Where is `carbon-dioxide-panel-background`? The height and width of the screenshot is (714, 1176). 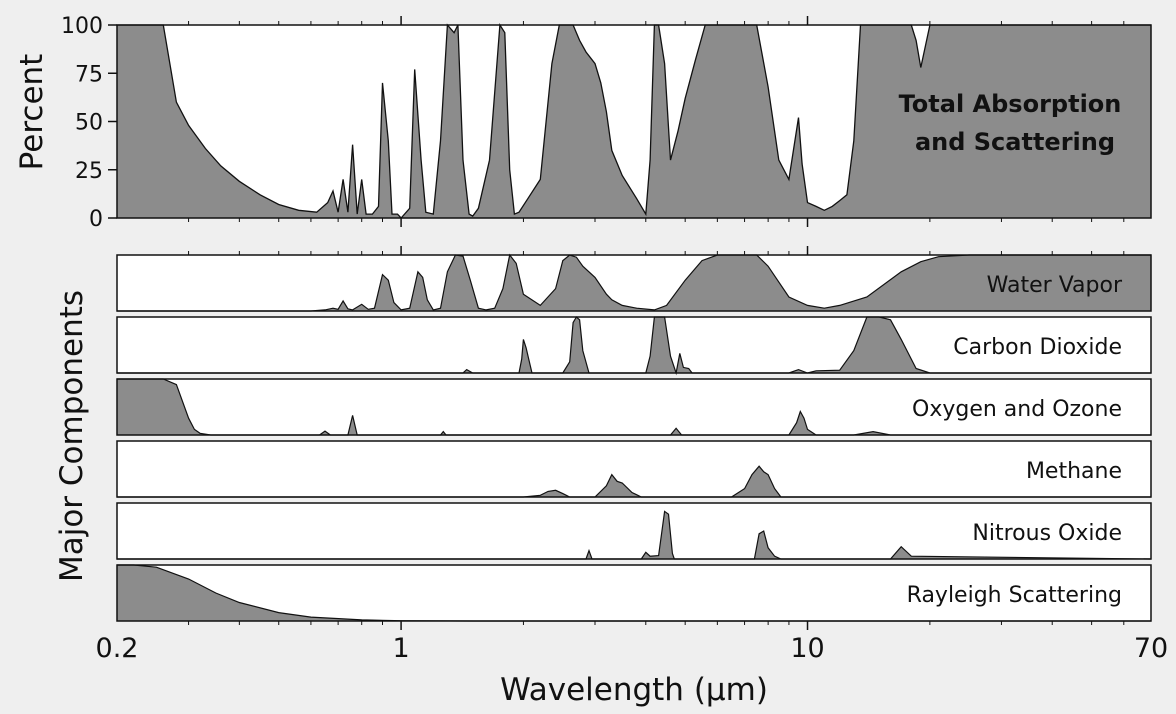
carbon-dioxide-panel-background is located at coordinates (634, 345).